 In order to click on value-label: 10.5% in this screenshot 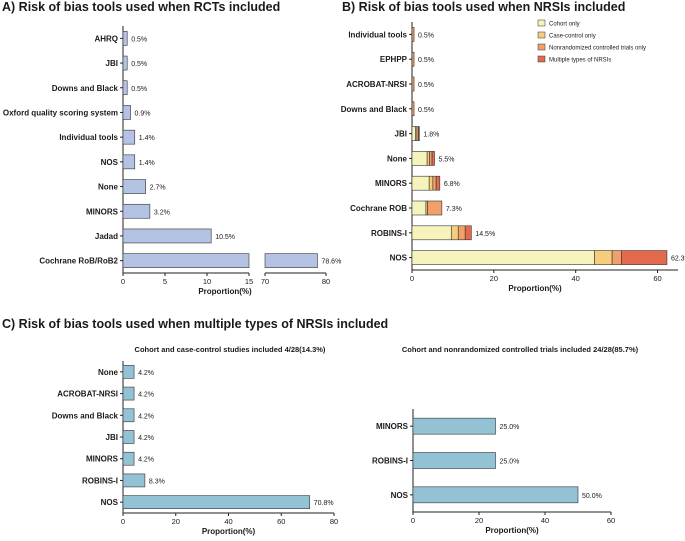, I will do `click(225, 237)`.